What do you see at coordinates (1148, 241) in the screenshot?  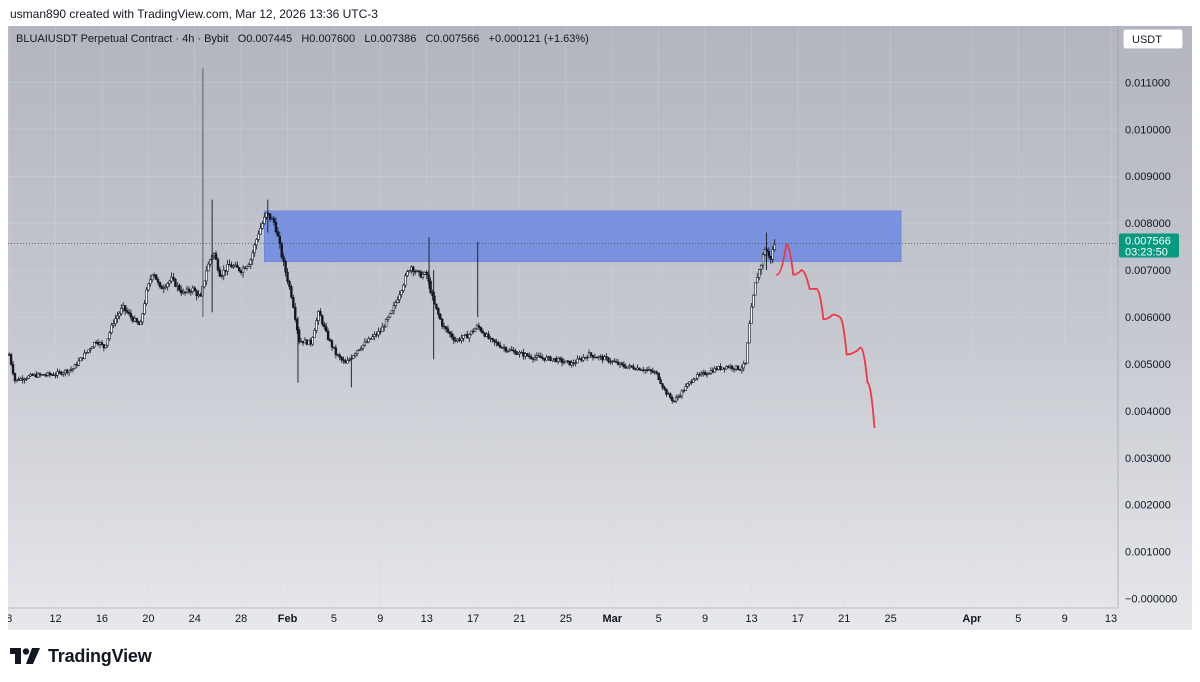 I see `last-price-label: 0.007566` at bounding box center [1148, 241].